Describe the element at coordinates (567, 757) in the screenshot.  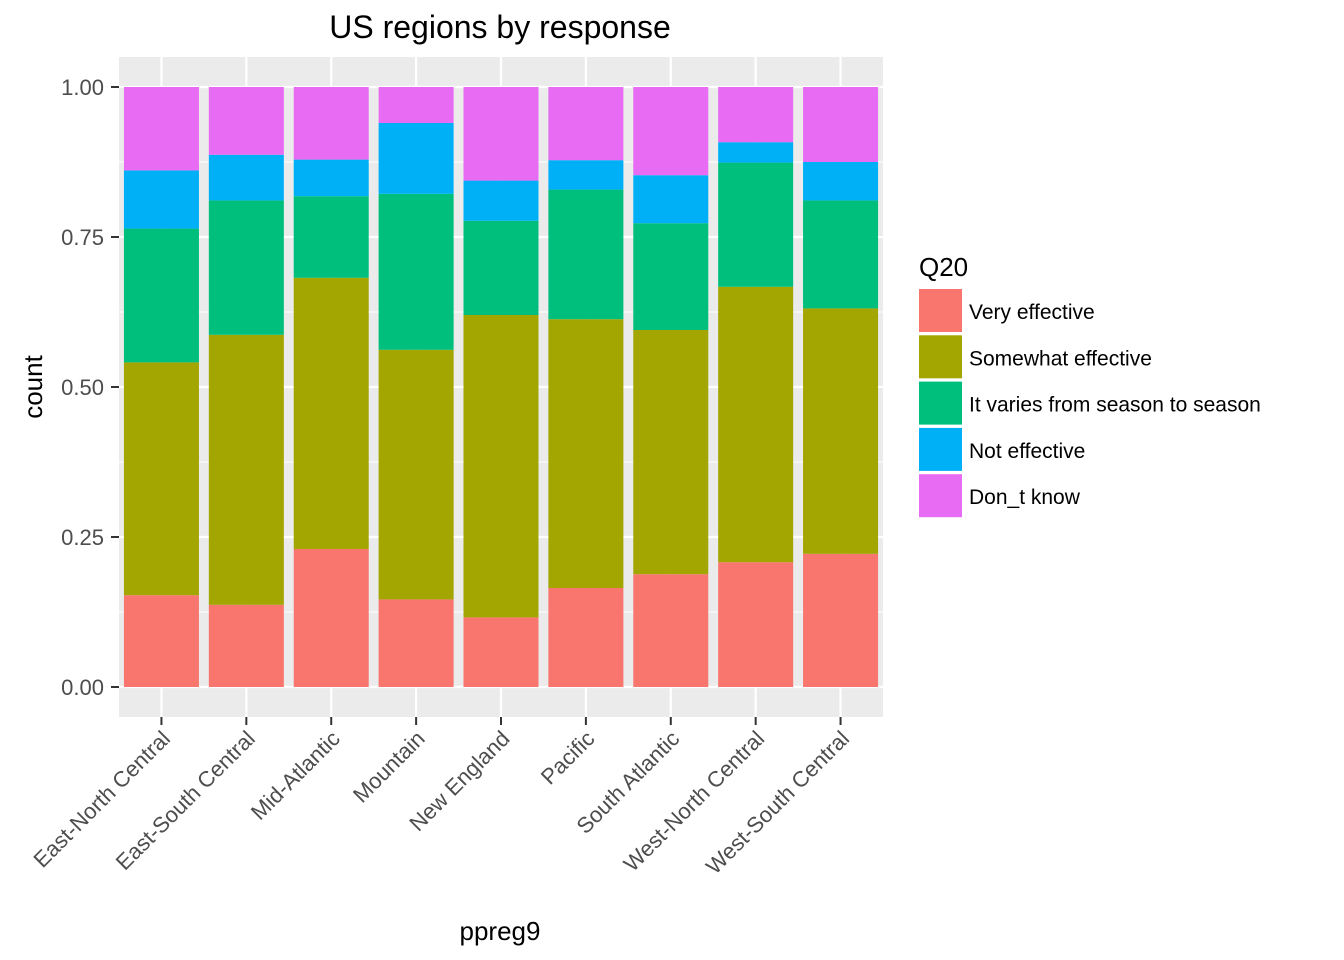
I see `x-tick-label: Pacific` at that location.